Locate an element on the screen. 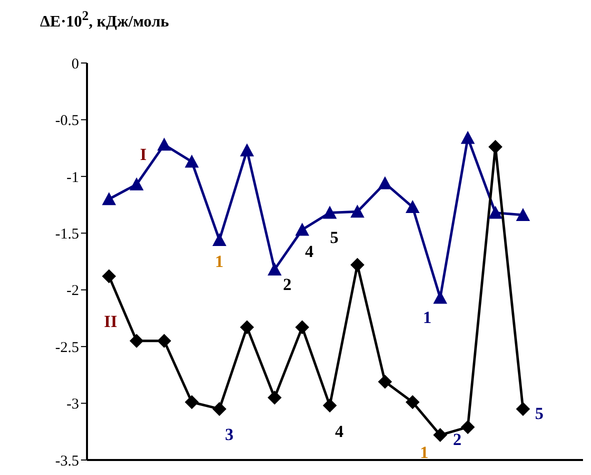  y-axis-title: ΔE·10$^{2}$, кДж/моль is located at coordinates (104, 19).